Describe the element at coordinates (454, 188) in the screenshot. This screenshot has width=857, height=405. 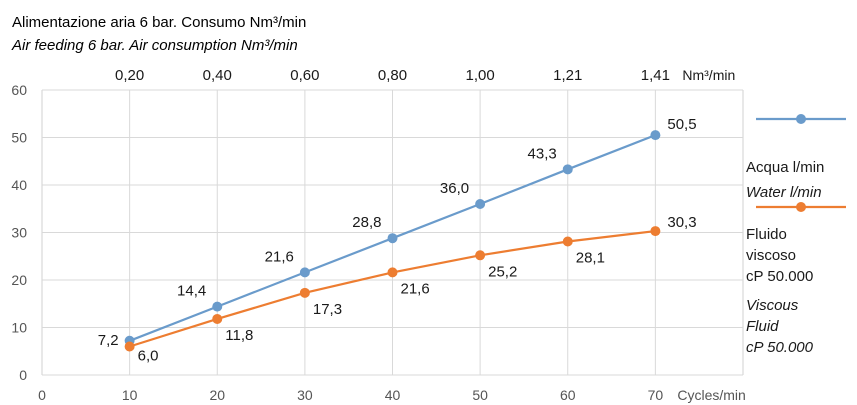
I see `data-label: 36,0` at that location.